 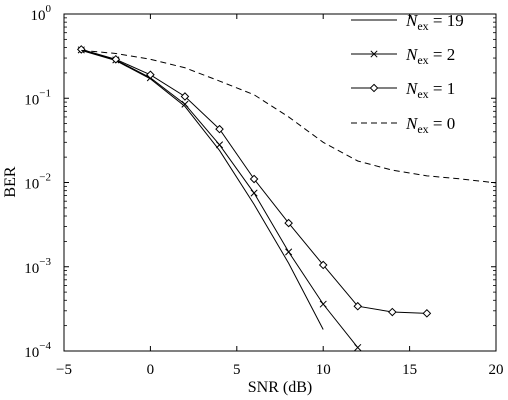 I want to click on y-tick-label: 10⁻¹, so click(x=37, y=97).